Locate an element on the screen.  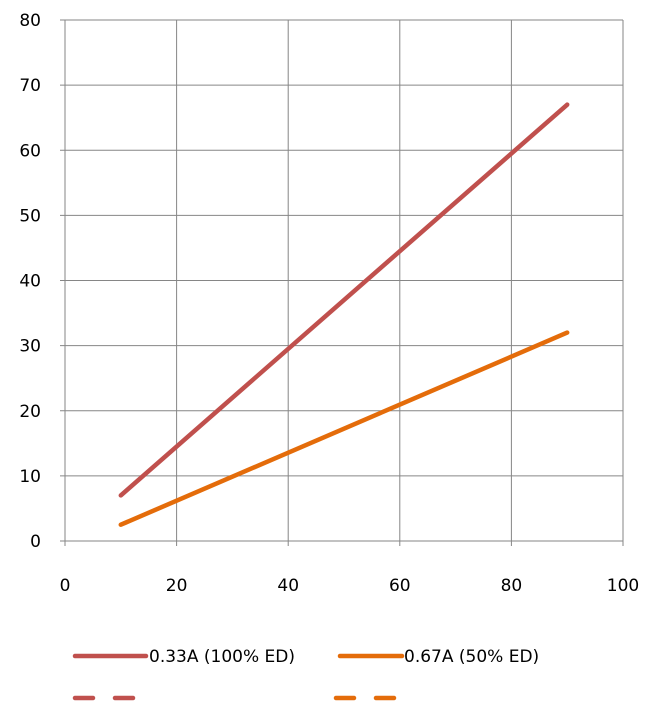
x-tick-label: 40 is located at coordinates (288, 586).